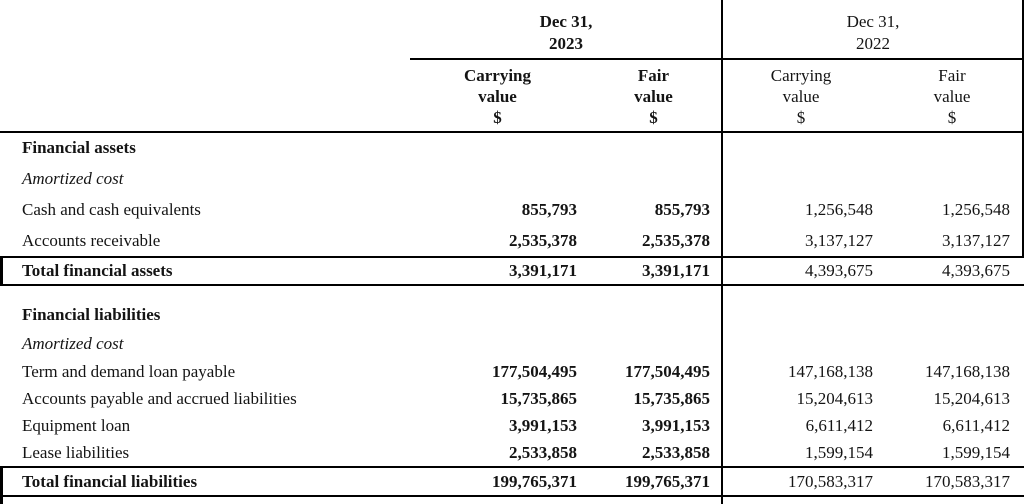  What do you see at coordinates (159, 398) in the screenshot?
I see `row-label: Accounts payable and accrued liabilities` at bounding box center [159, 398].